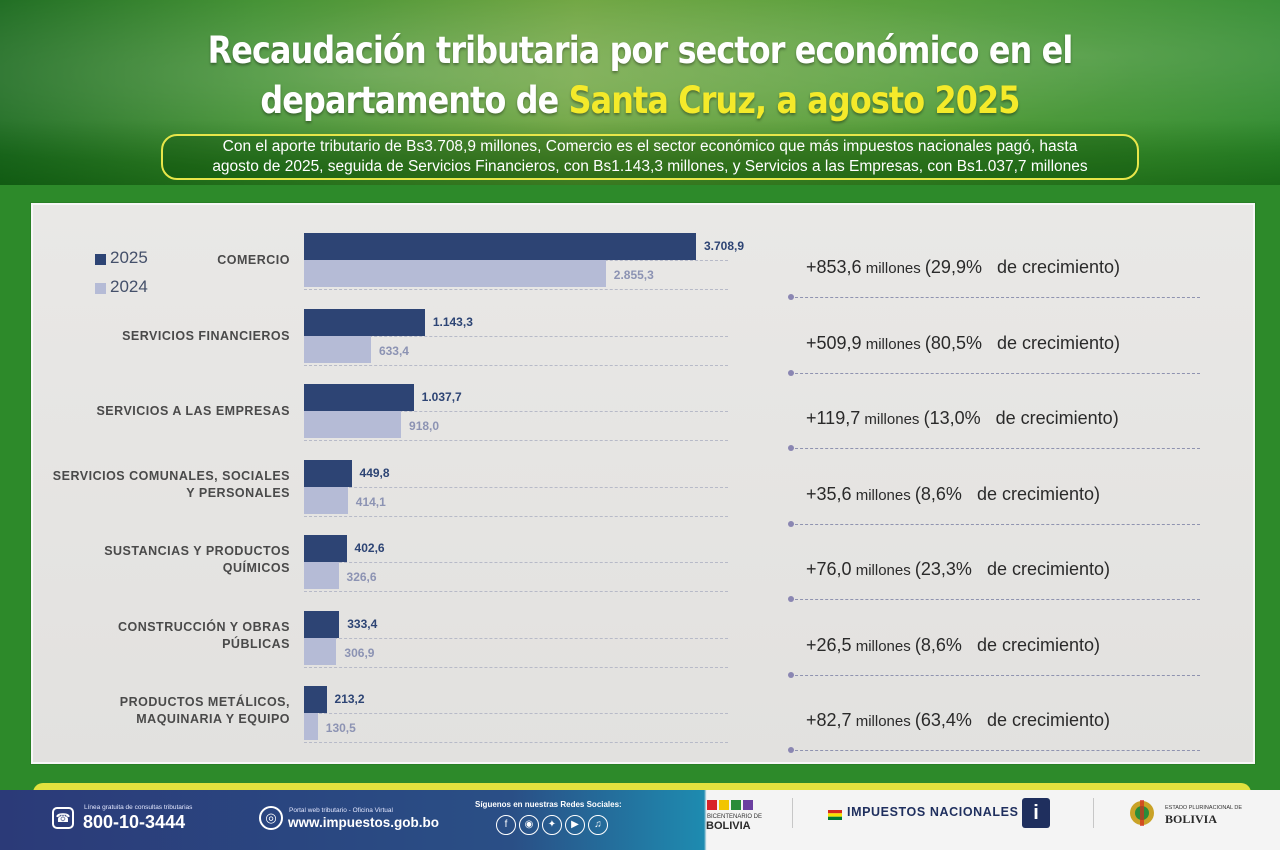  What do you see at coordinates (165, 636) in the screenshot?
I see `category-label: CONSTRUCCIÓN Y OBRAS PÚBLICAS` at bounding box center [165, 636].